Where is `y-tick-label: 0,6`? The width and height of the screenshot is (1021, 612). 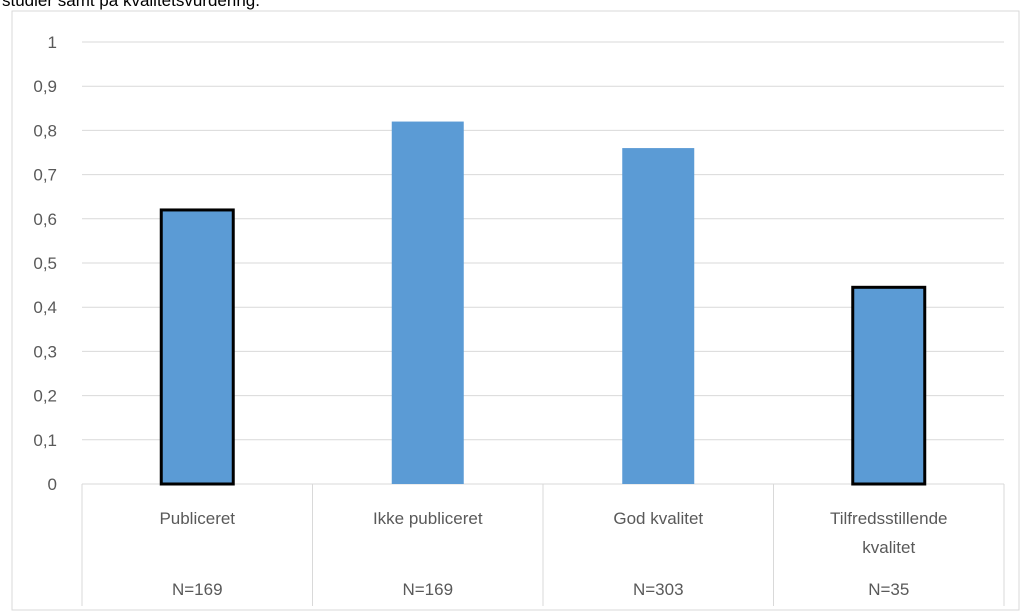
y-tick-label: 0,6 is located at coordinates (45, 219).